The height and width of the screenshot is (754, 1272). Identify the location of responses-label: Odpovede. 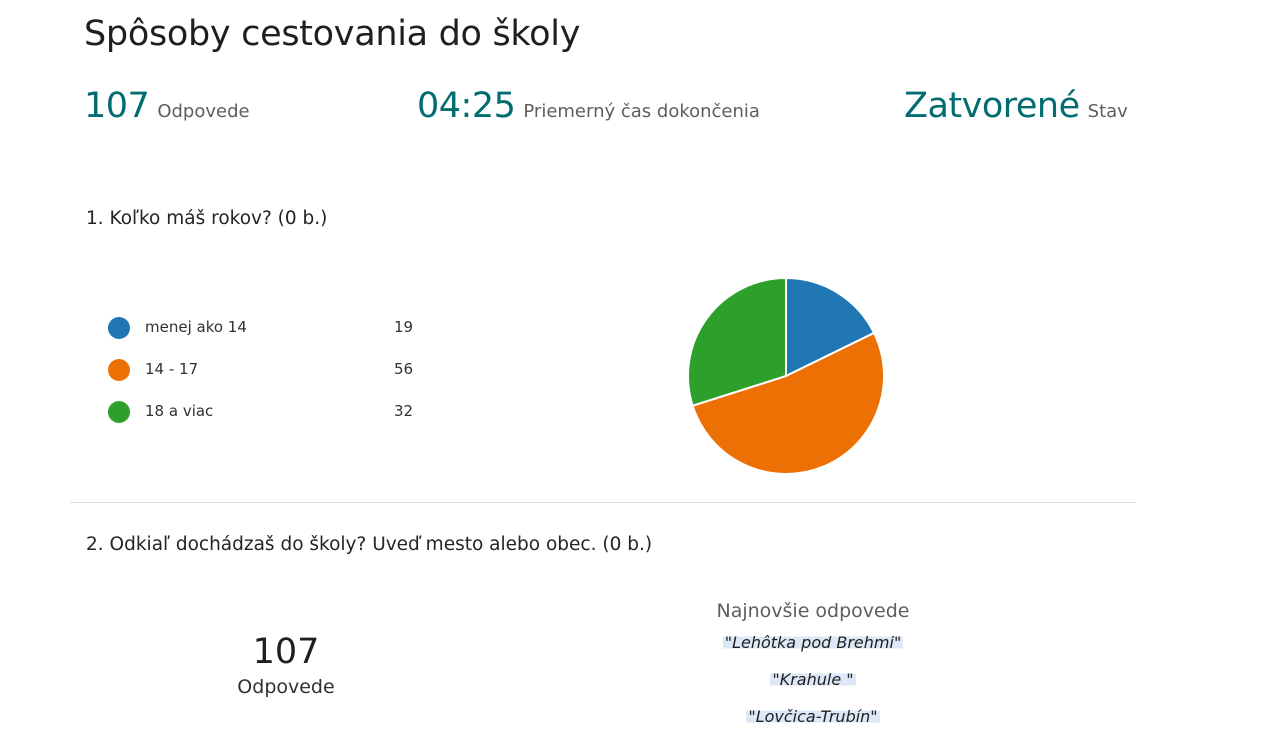
(203, 111).